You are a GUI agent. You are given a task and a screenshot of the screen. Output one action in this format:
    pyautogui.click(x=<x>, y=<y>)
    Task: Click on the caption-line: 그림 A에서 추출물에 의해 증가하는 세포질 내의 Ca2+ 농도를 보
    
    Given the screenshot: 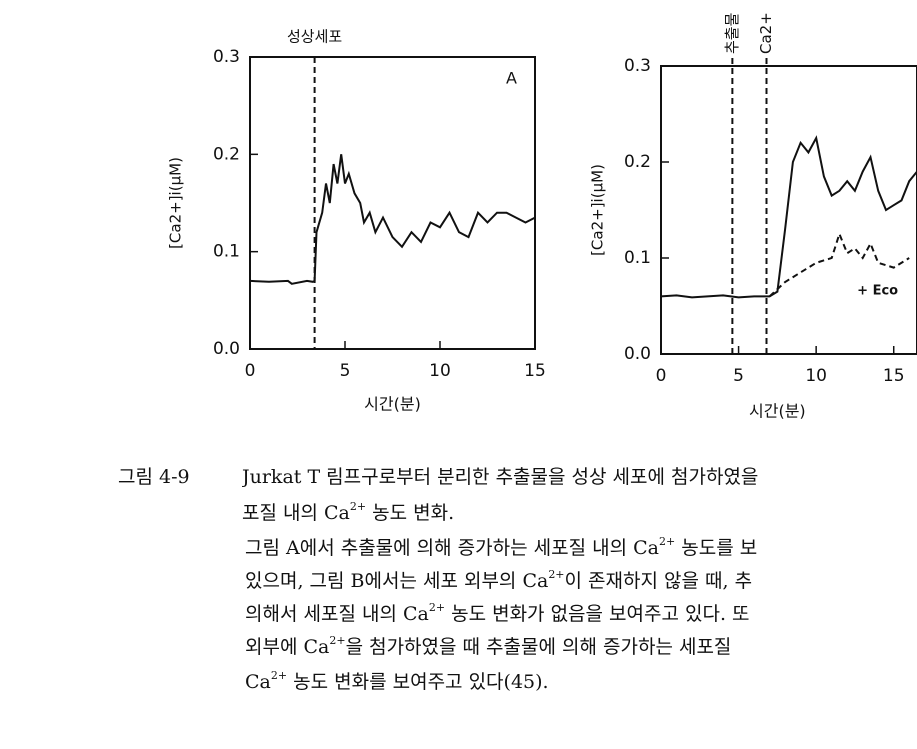 What is the action you would take?
    pyautogui.click(x=581, y=546)
    